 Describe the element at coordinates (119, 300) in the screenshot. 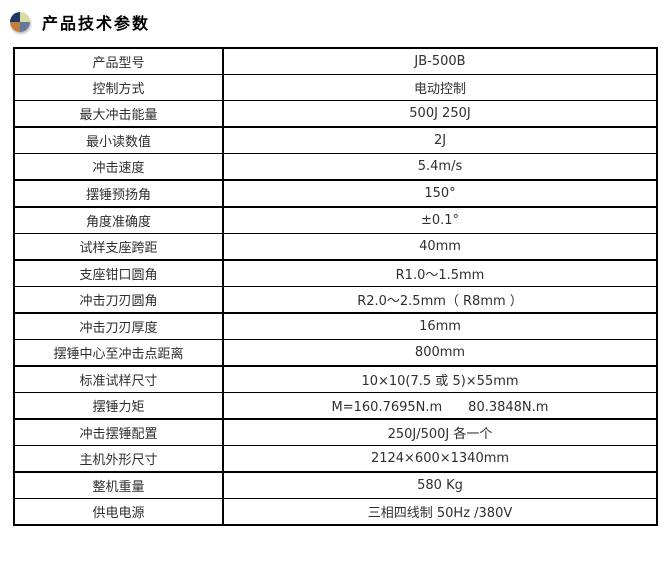

I see `param-label-cell: 冲击刀刃圆角` at that location.